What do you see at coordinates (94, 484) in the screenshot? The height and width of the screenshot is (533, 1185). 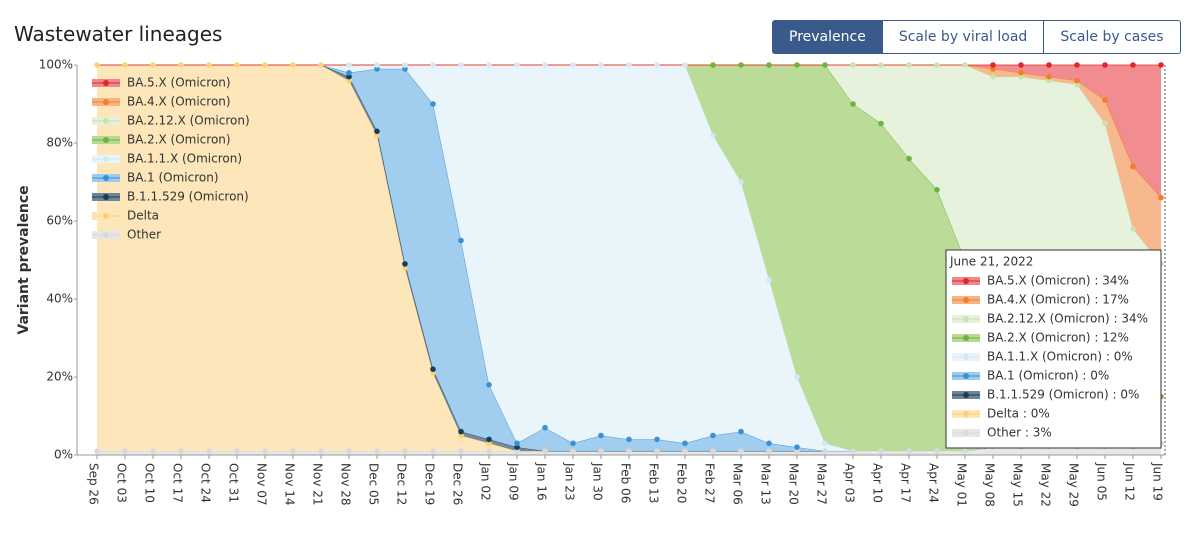 I see `x-tick-label: Sep 26` at bounding box center [94, 484].